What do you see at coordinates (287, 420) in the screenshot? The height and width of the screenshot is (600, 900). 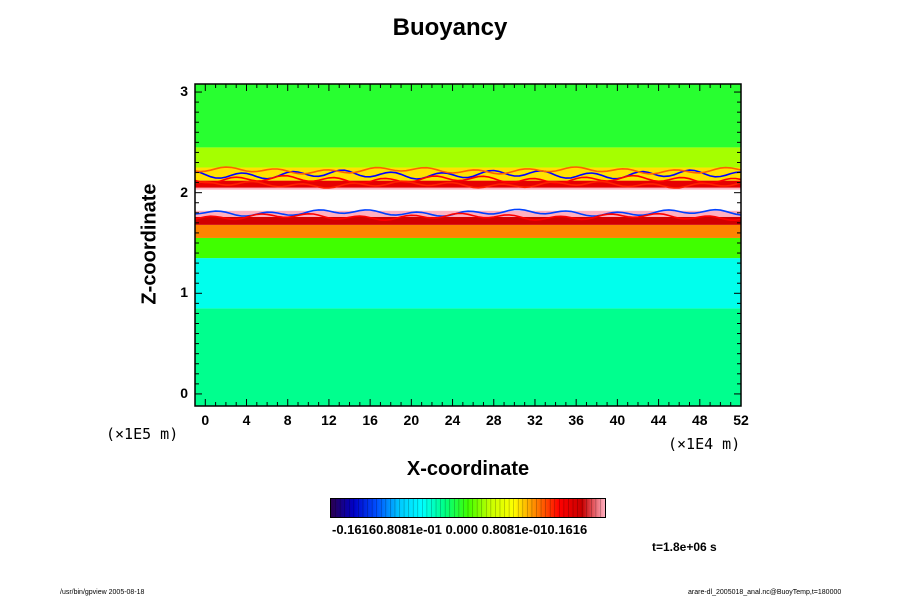 I see `x-tick-label: 8` at bounding box center [287, 420].